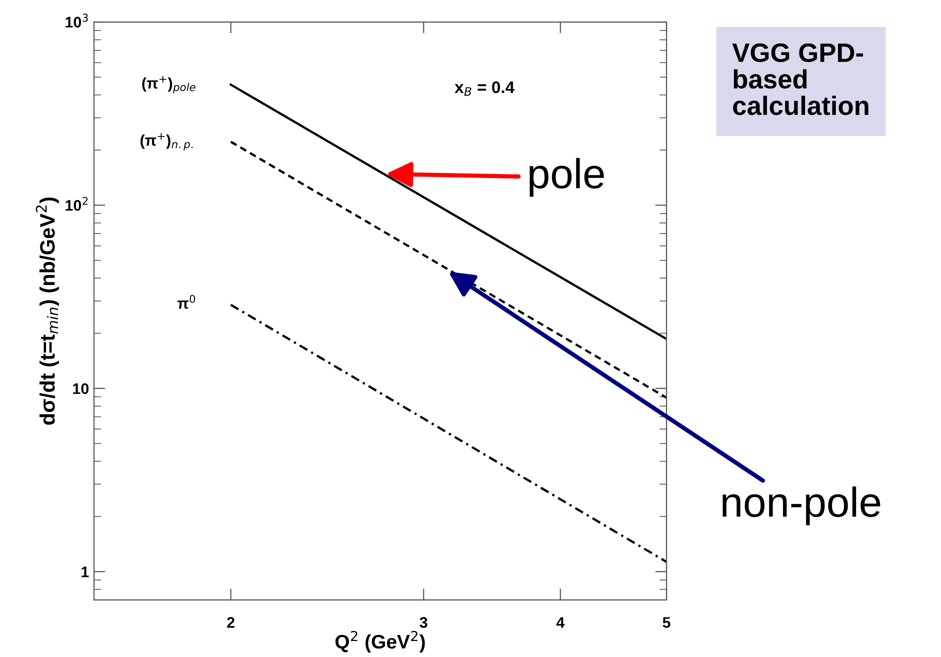 The width and height of the screenshot is (941, 657). I want to click on text: (π$^{+}$)$_{n.p.}$, so click(166, 141).